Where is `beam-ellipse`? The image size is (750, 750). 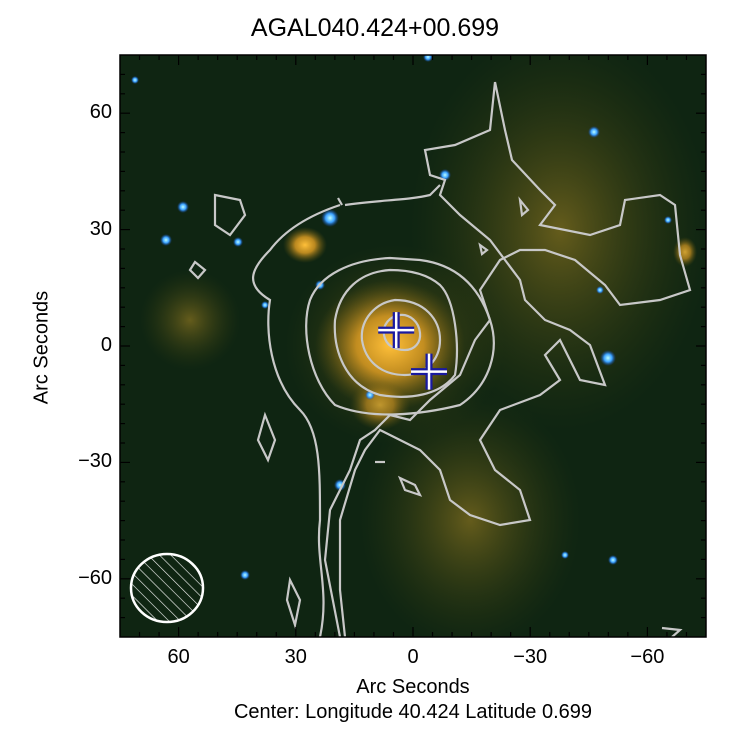
beam-ellipse is located at coordinates (167, 588).